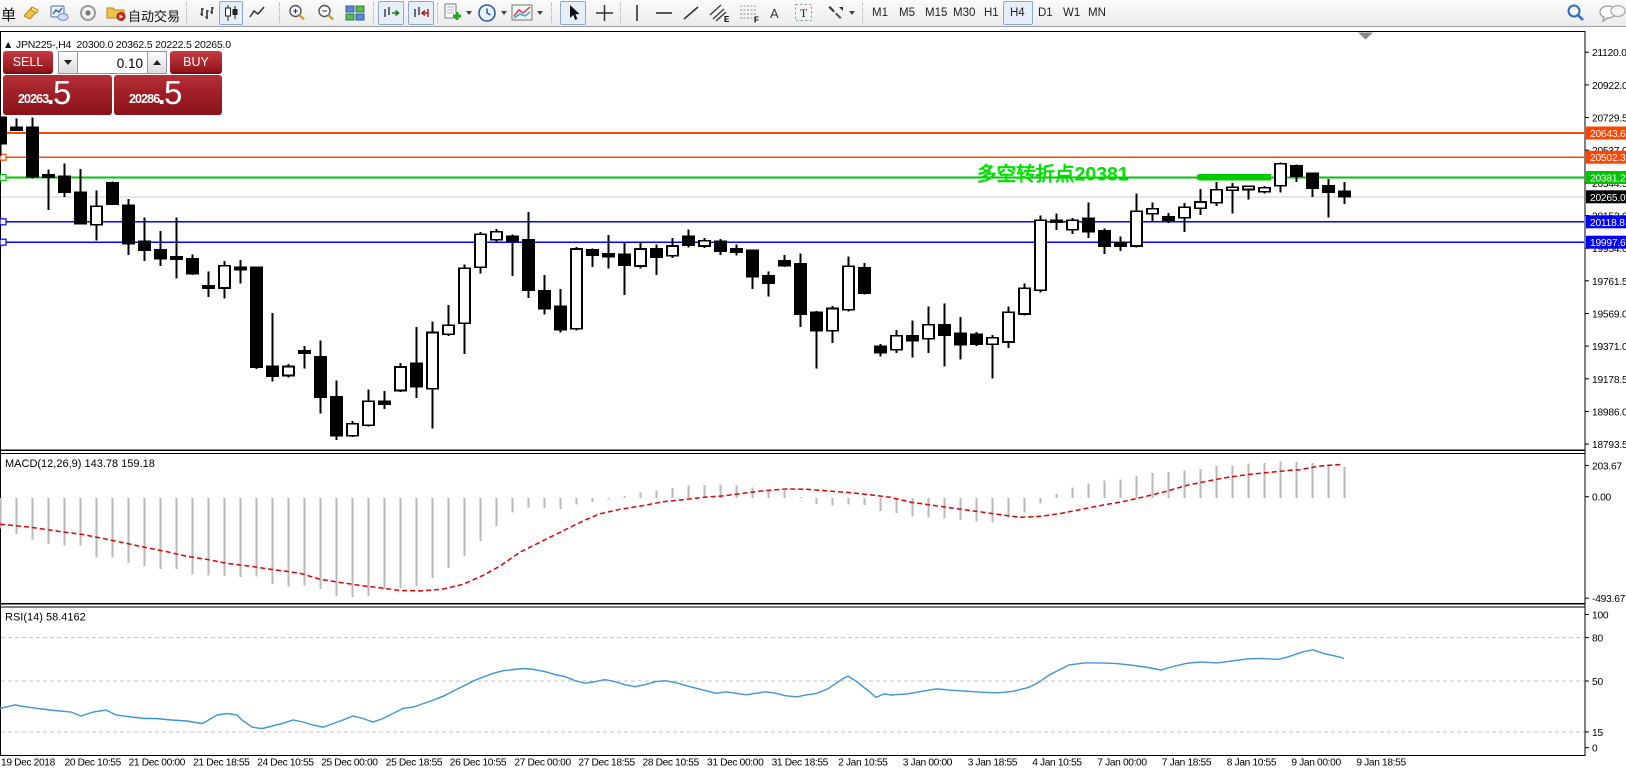 The width and height of the screenshot is (1626, 772). Describe the element at coordinates (478, 763) in the screenshot. I see `svg-text: 26 Dec 10:55` at that location.